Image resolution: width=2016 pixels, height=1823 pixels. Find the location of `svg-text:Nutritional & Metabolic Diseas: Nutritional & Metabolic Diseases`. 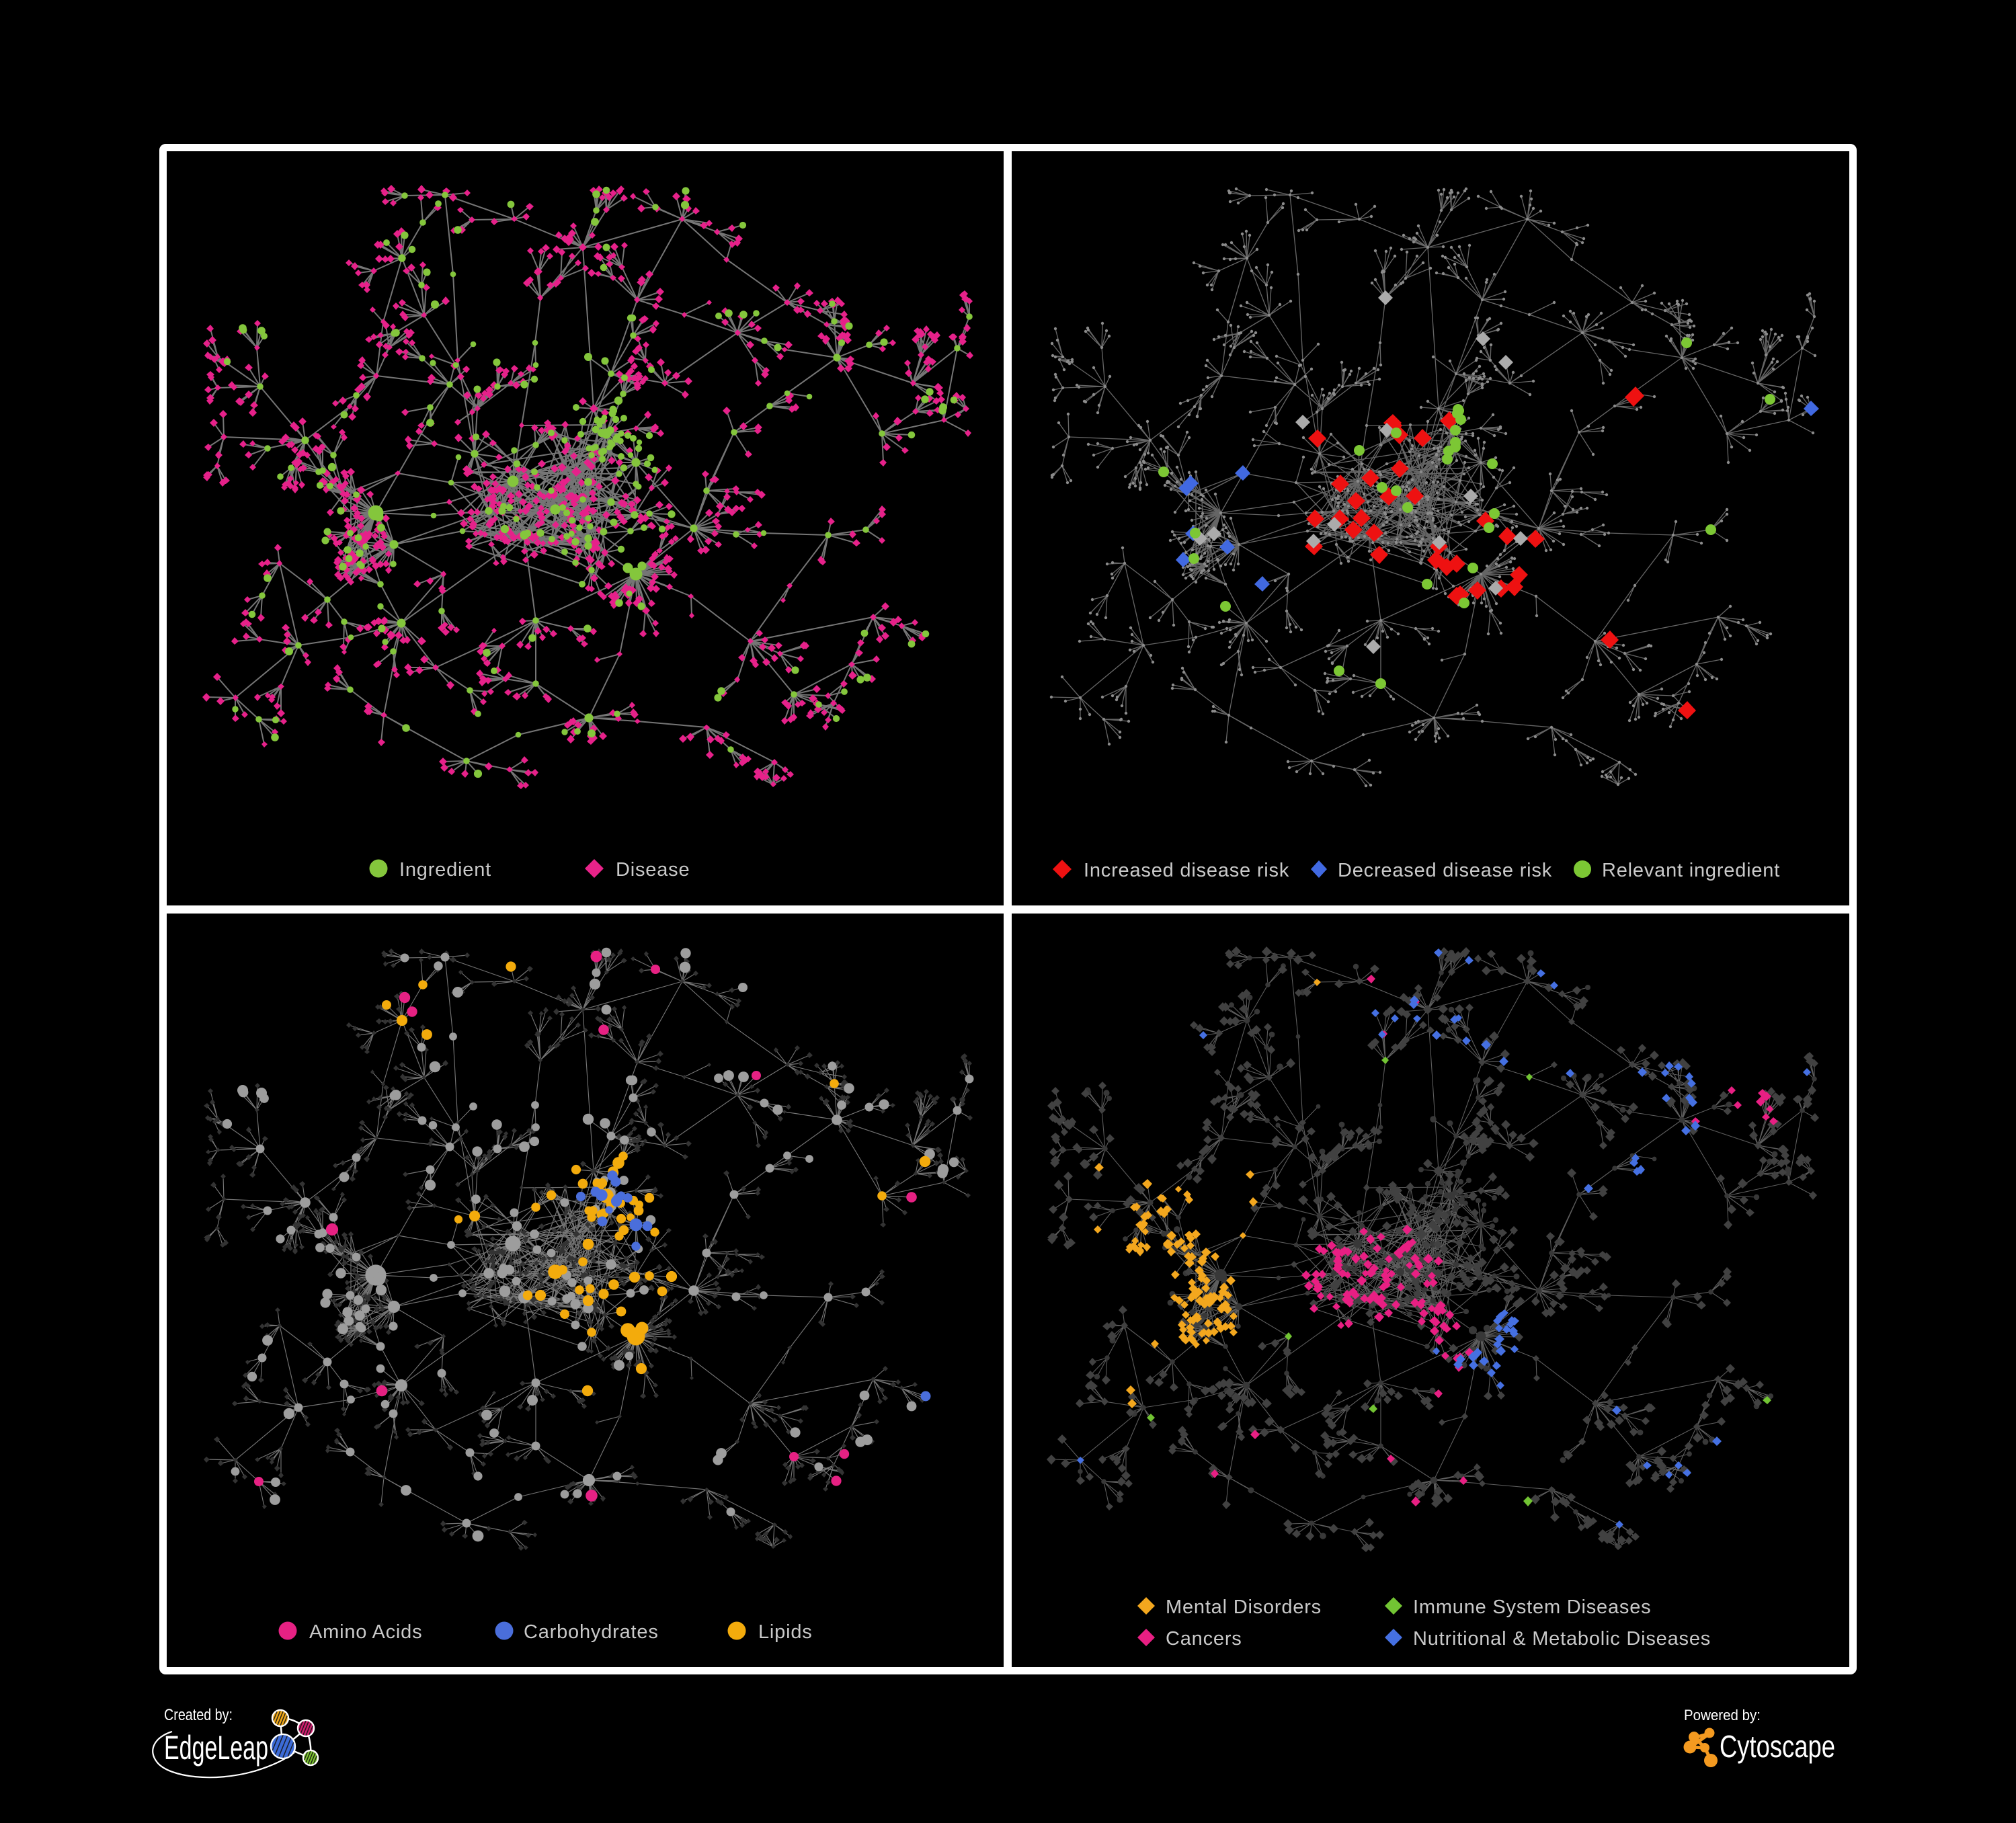

svg-text:Nutritional & Metabolic Diseas: Nutritional & Metabolic Diseases is located at coordinates (1562, 1639).